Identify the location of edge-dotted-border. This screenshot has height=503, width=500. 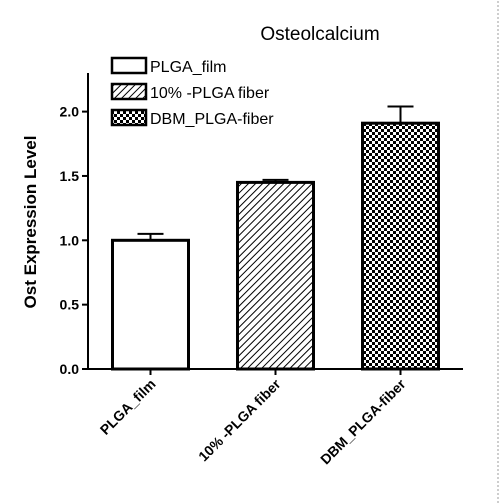
(498, 251).